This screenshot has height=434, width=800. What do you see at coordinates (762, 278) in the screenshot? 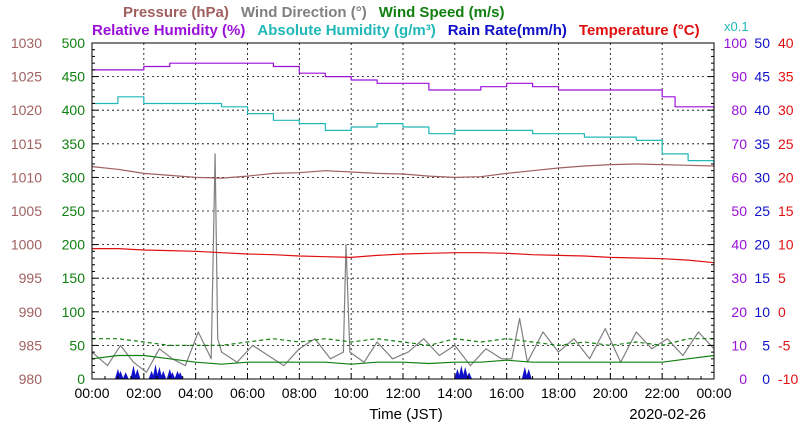
I see `rain-tick-label: 15` at bounding box center [762, 278].